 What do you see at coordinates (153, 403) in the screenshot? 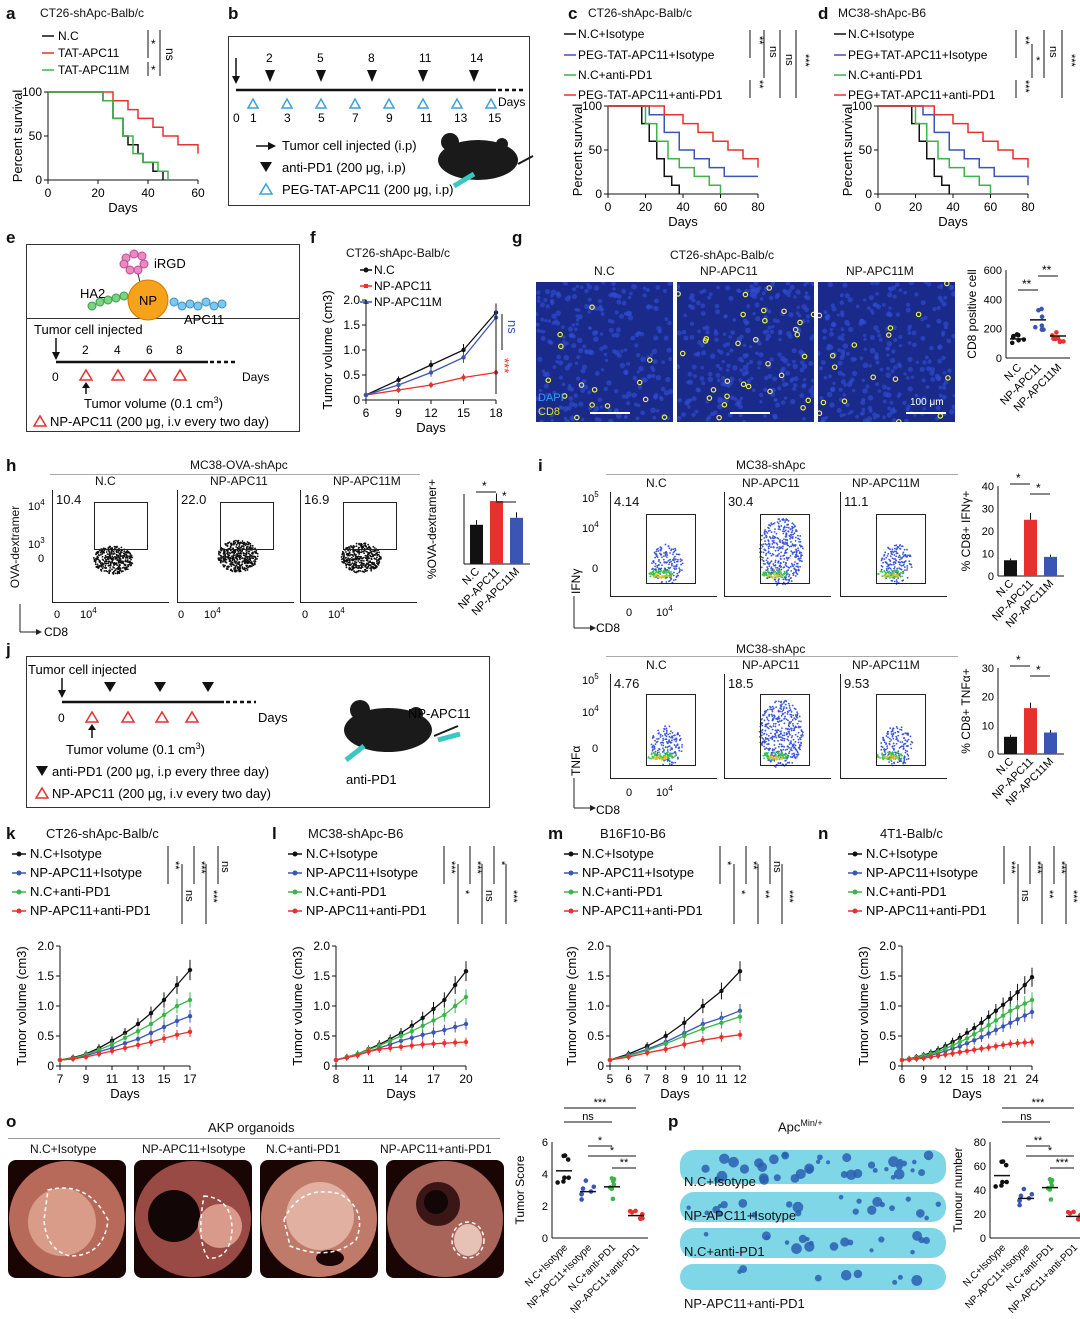
I see `e-note1: Tumor volume (0.1 cm3)` at bounding box center [153, 403].